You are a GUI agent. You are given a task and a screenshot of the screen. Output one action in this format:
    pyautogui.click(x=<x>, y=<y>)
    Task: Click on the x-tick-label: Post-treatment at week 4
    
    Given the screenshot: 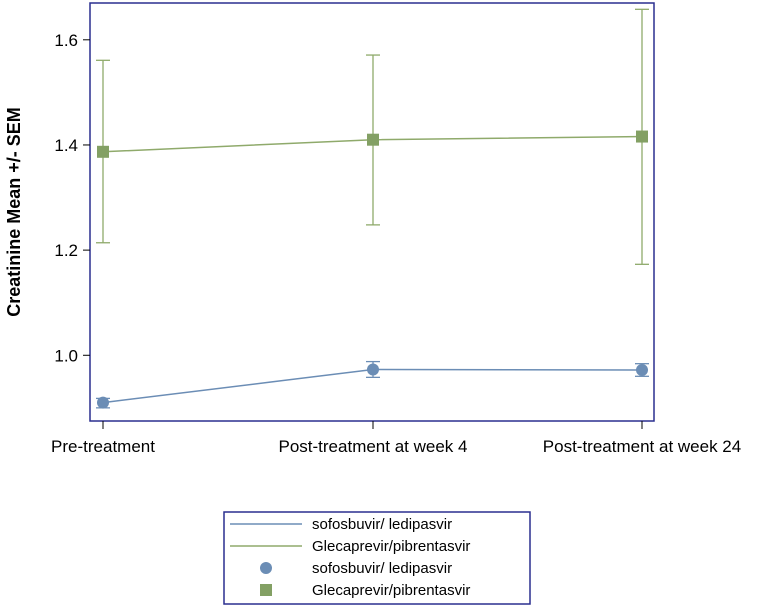 What is the action you would take?
    pyautogui.click(x=373, y=446)
    